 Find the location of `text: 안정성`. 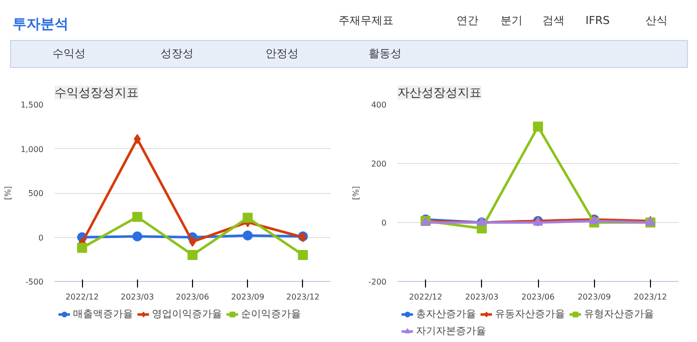

text: 안정성 is located at coordinates (282, 53).